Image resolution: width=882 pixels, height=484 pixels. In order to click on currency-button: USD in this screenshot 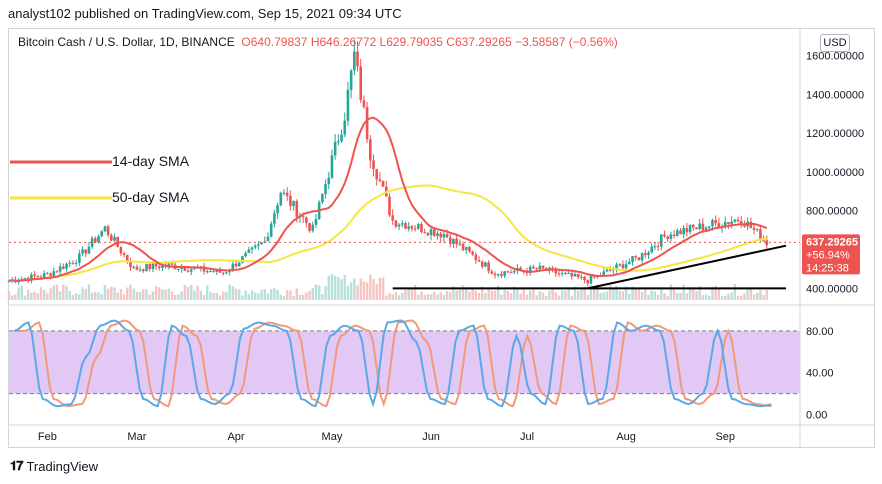, I will do `click(835, 43)`.